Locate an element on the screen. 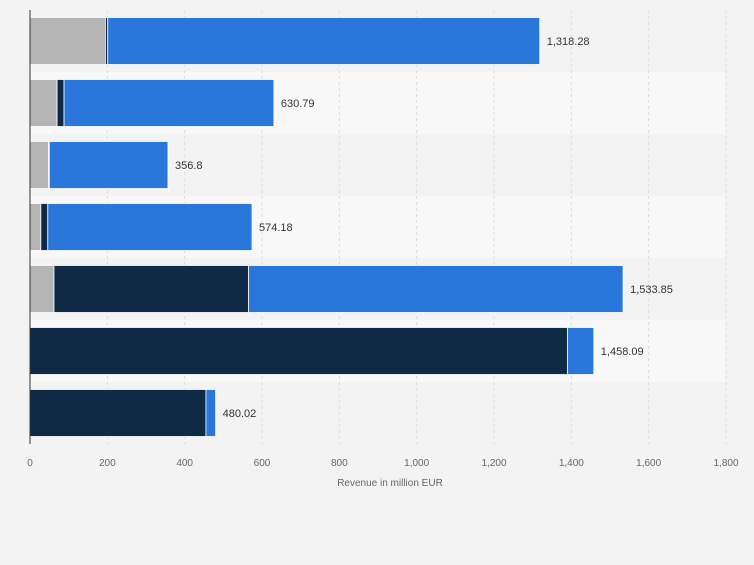  x-tick-label: 1,400 is located at coordinates (571, 463).